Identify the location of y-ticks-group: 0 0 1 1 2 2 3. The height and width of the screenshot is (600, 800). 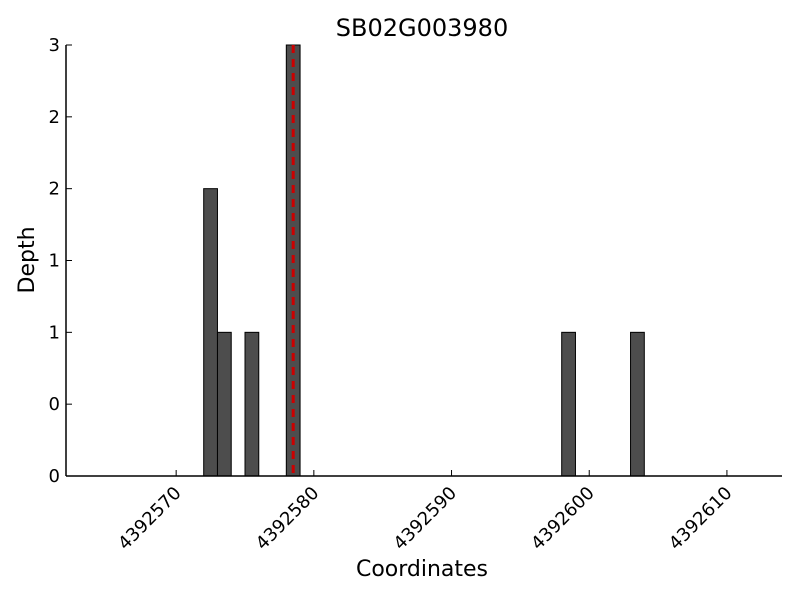
(60, 261).